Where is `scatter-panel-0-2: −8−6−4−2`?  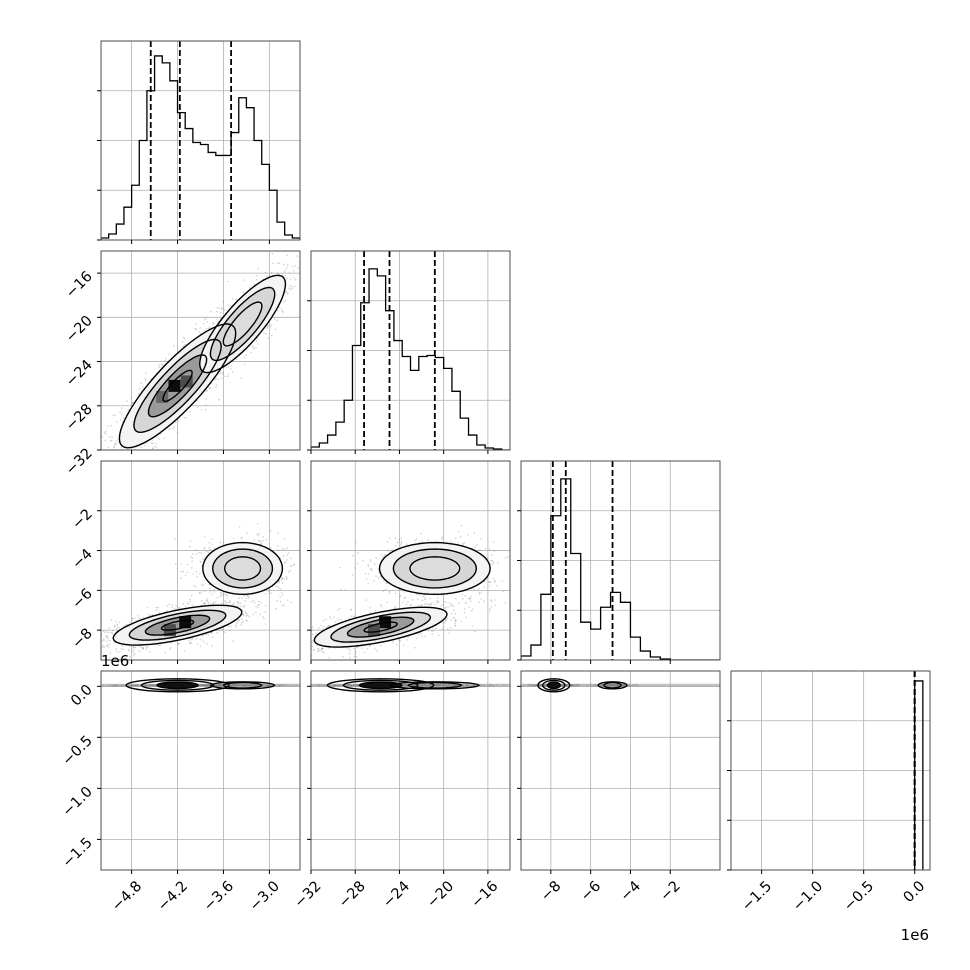
scatter-panel-0-2: −8−6−4−2 is located at coordinates (185, 562).